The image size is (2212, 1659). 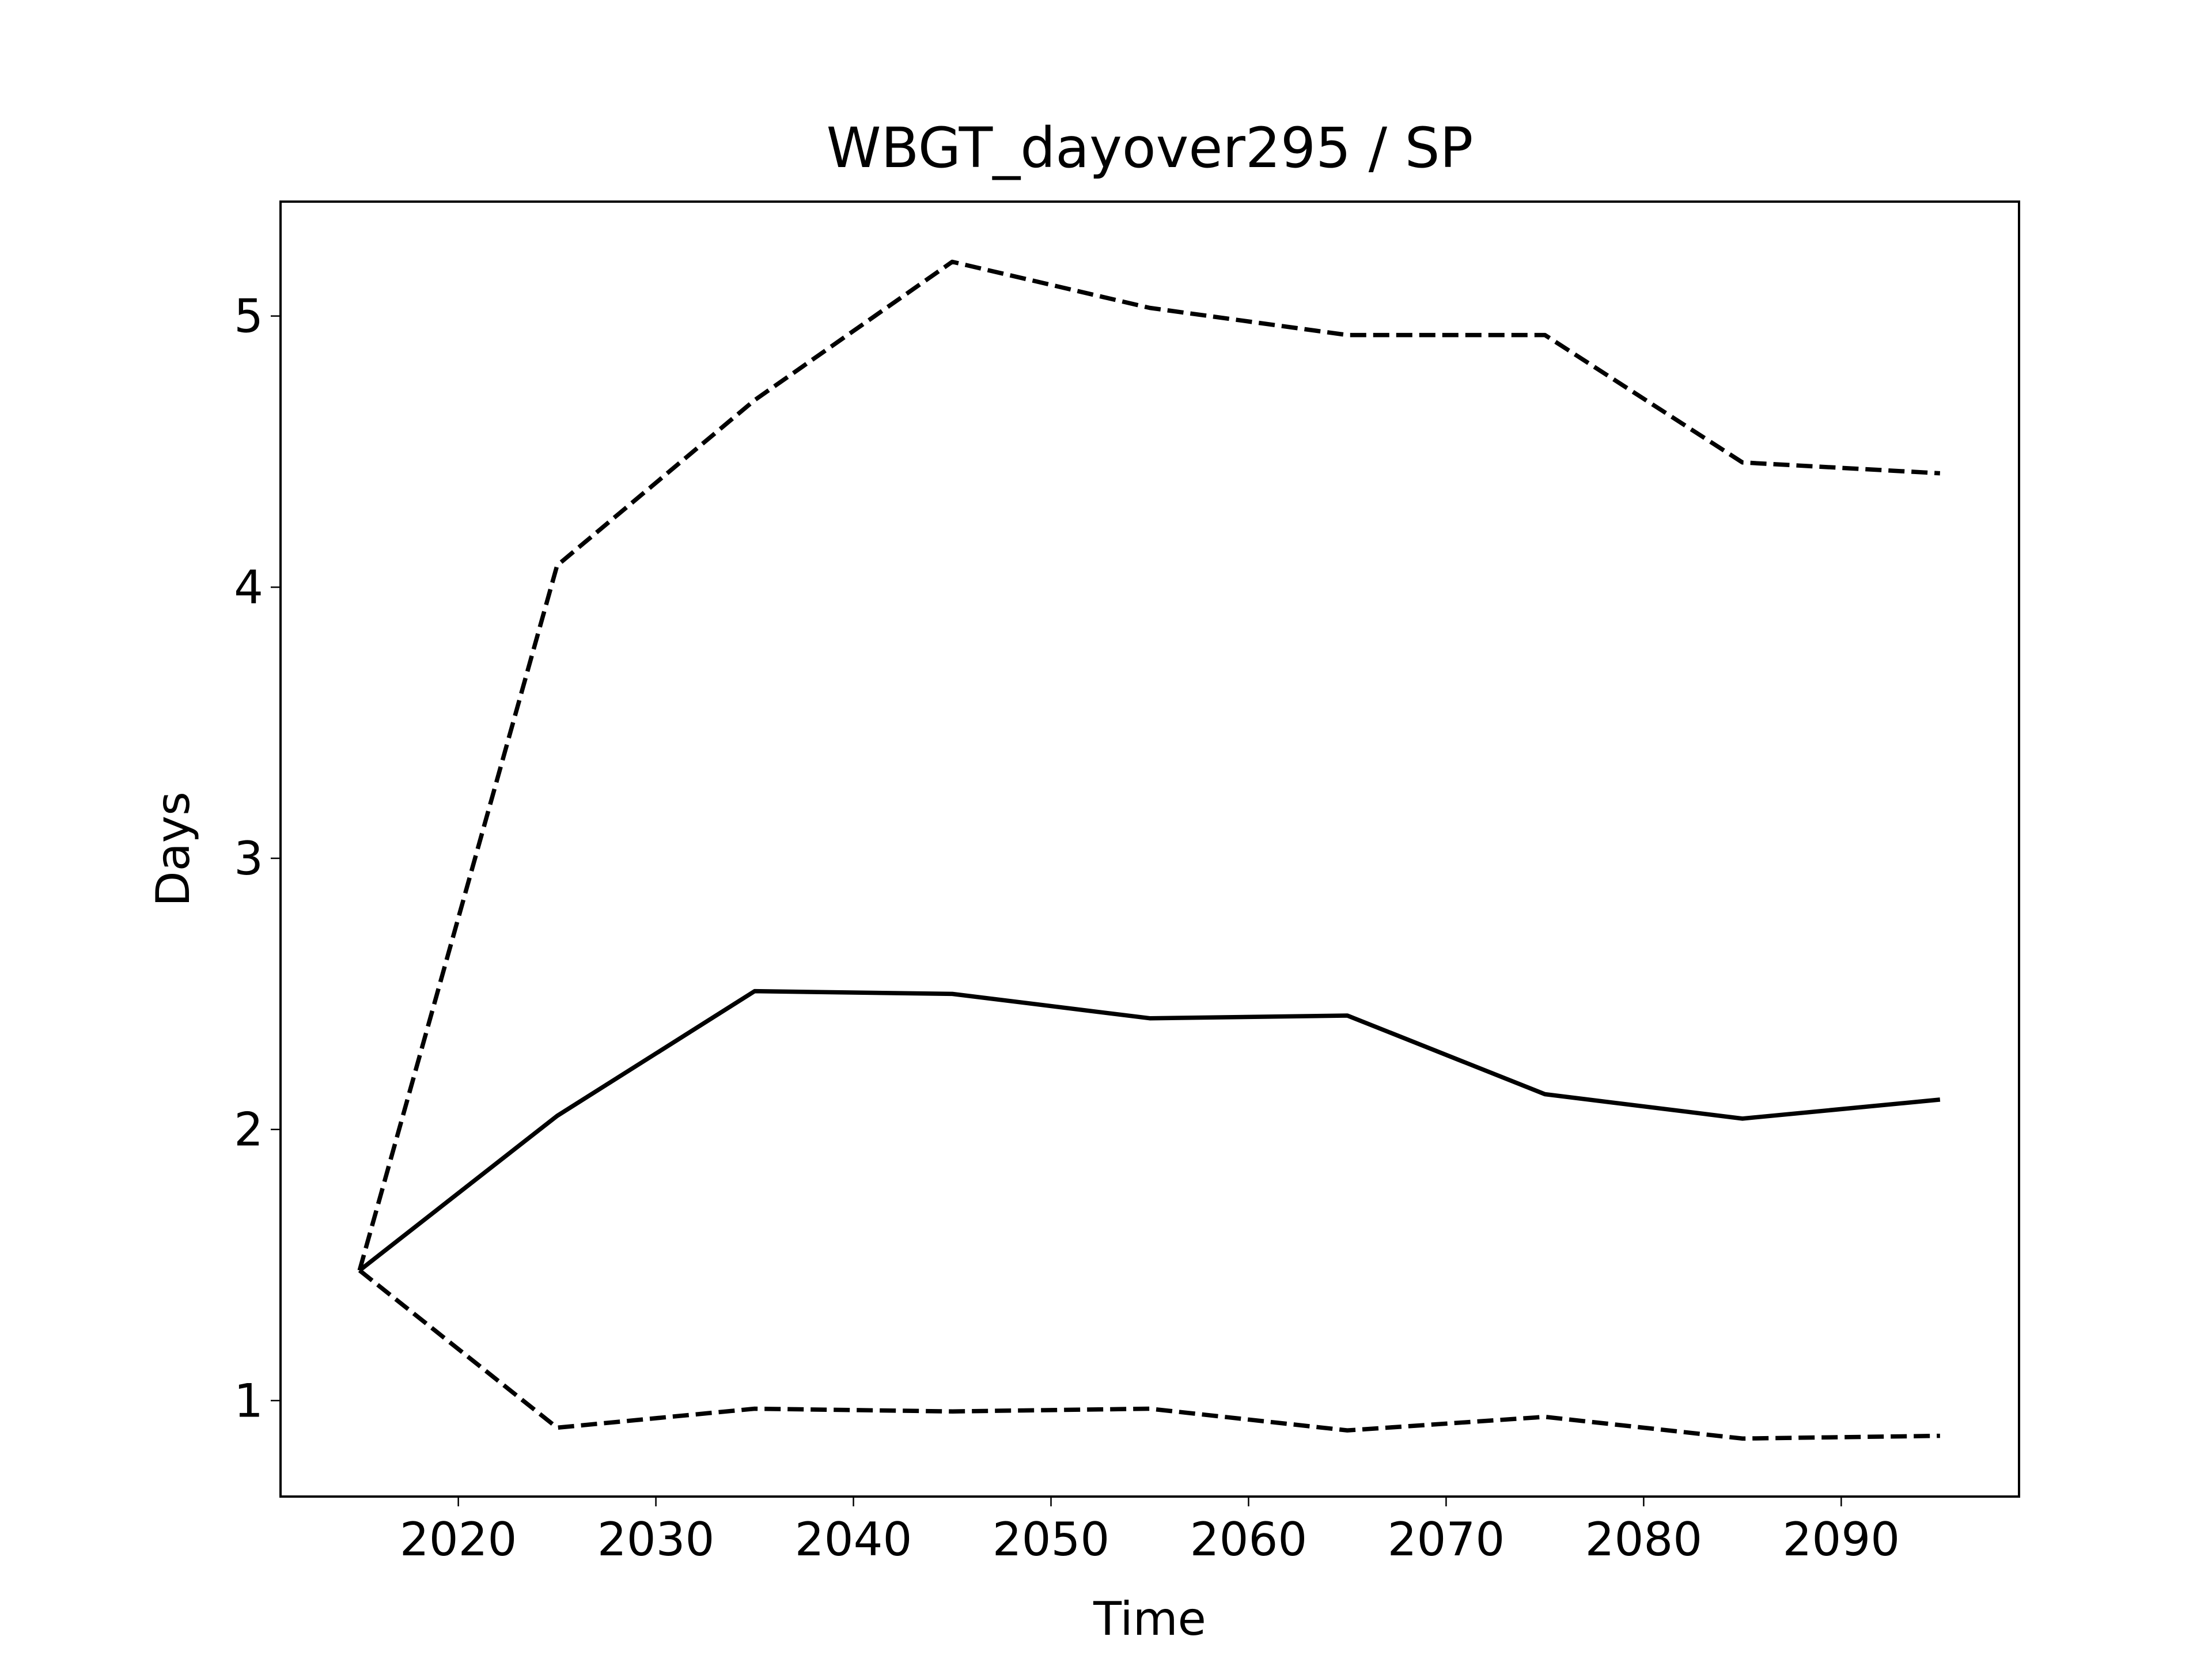 What do you see at coordinates (248, 1400) in the screenshot?
I see `y-tick-label: 1` at bounding box center [248, 1400].